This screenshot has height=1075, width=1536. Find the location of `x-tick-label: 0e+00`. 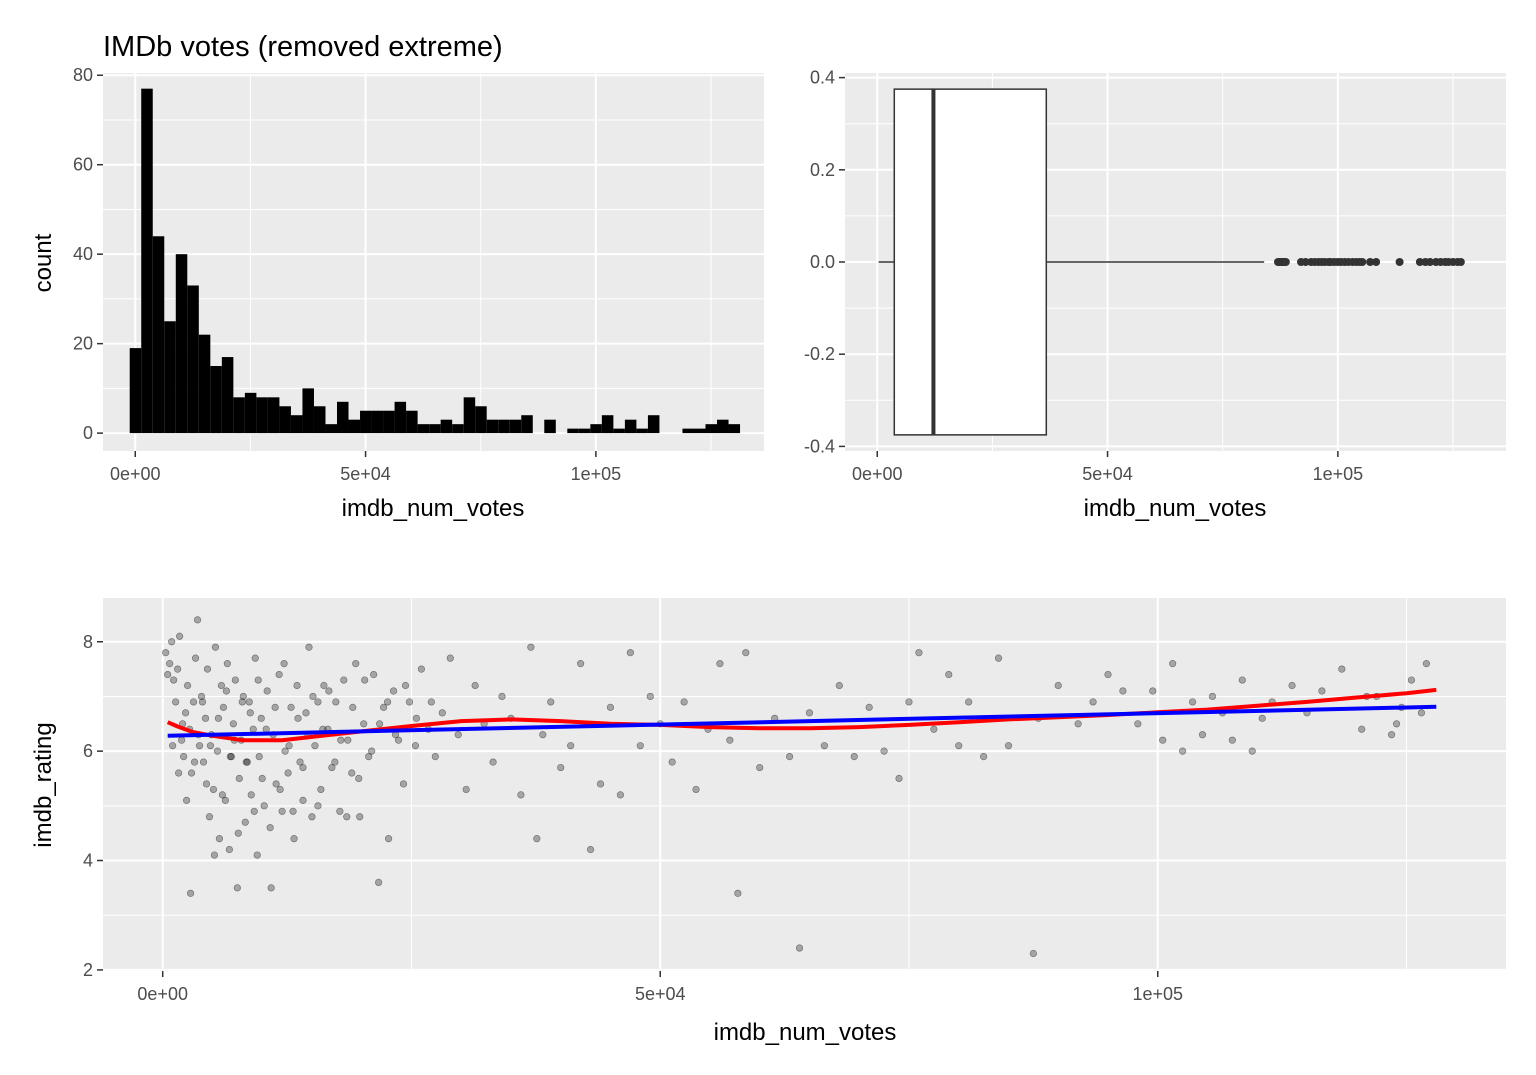

x-tick-label: 0e+00 is located at coordinates (162, 994).